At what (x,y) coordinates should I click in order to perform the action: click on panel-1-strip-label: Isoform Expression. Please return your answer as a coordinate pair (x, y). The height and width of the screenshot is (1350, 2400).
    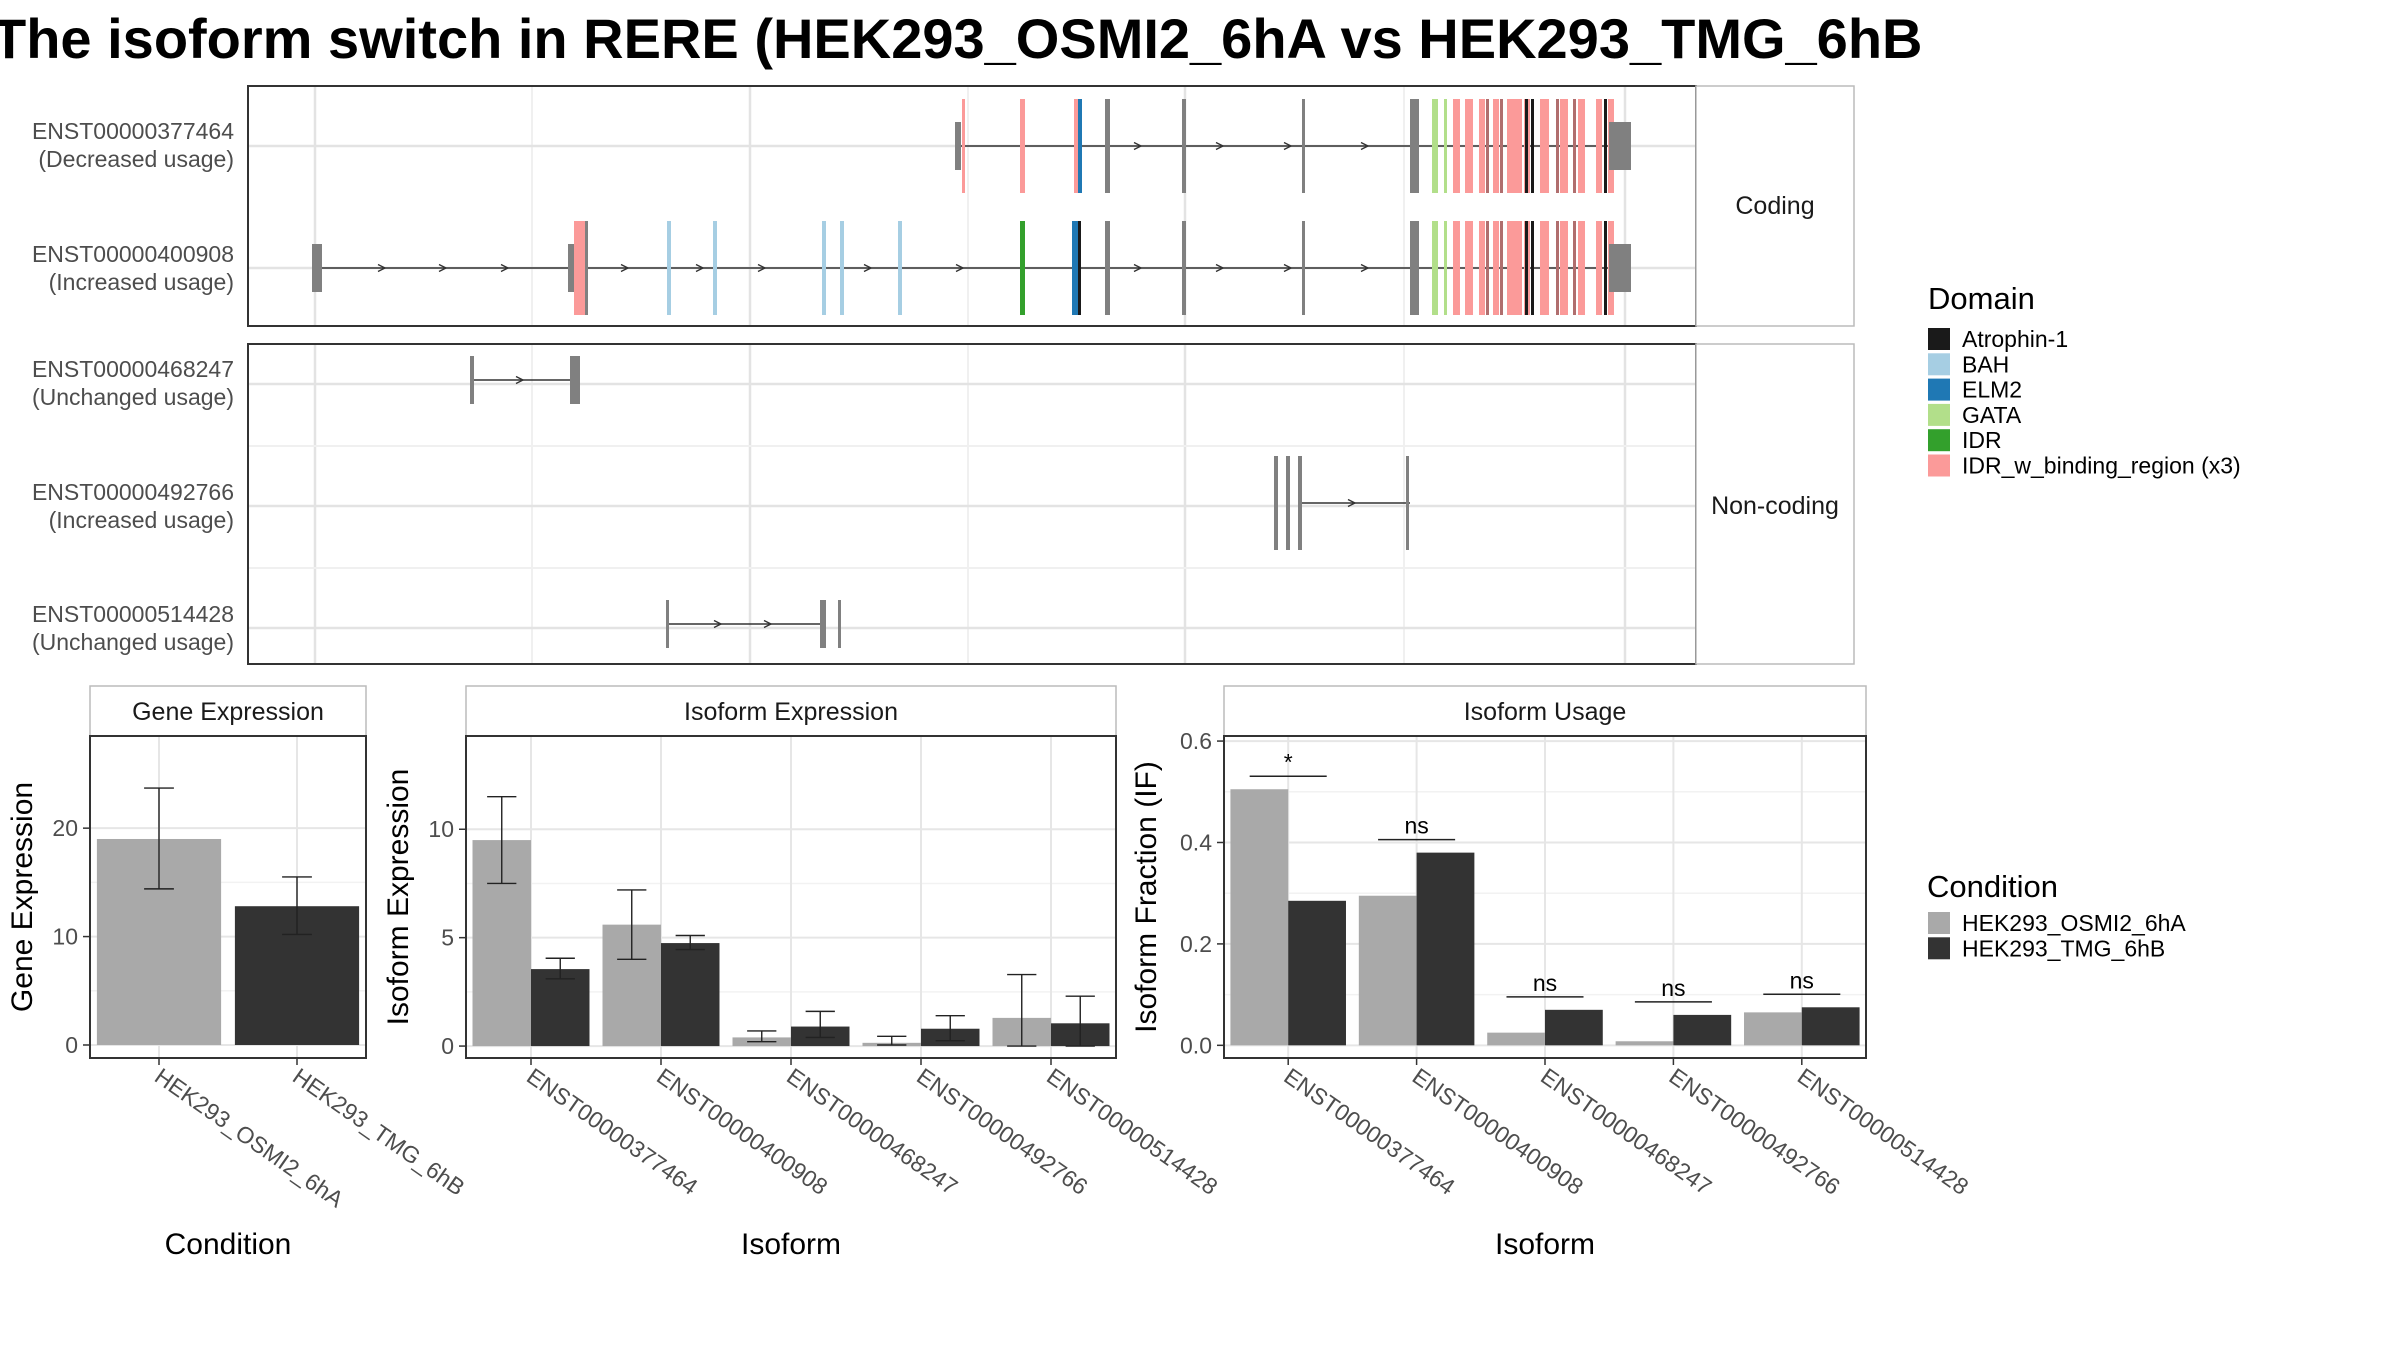
    Looking at the image, I should click on (791, 712).